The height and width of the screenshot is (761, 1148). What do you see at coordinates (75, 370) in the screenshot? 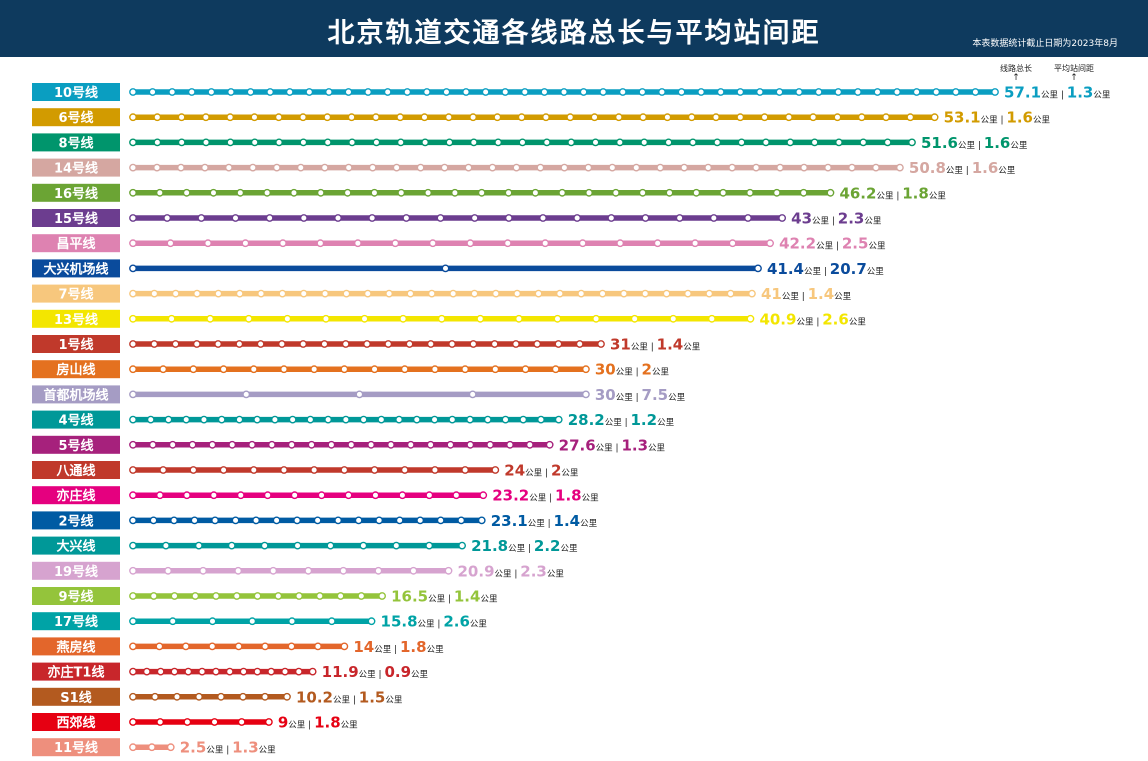
I see `line-name-label: 房山线` at bounding box center [75, 370].